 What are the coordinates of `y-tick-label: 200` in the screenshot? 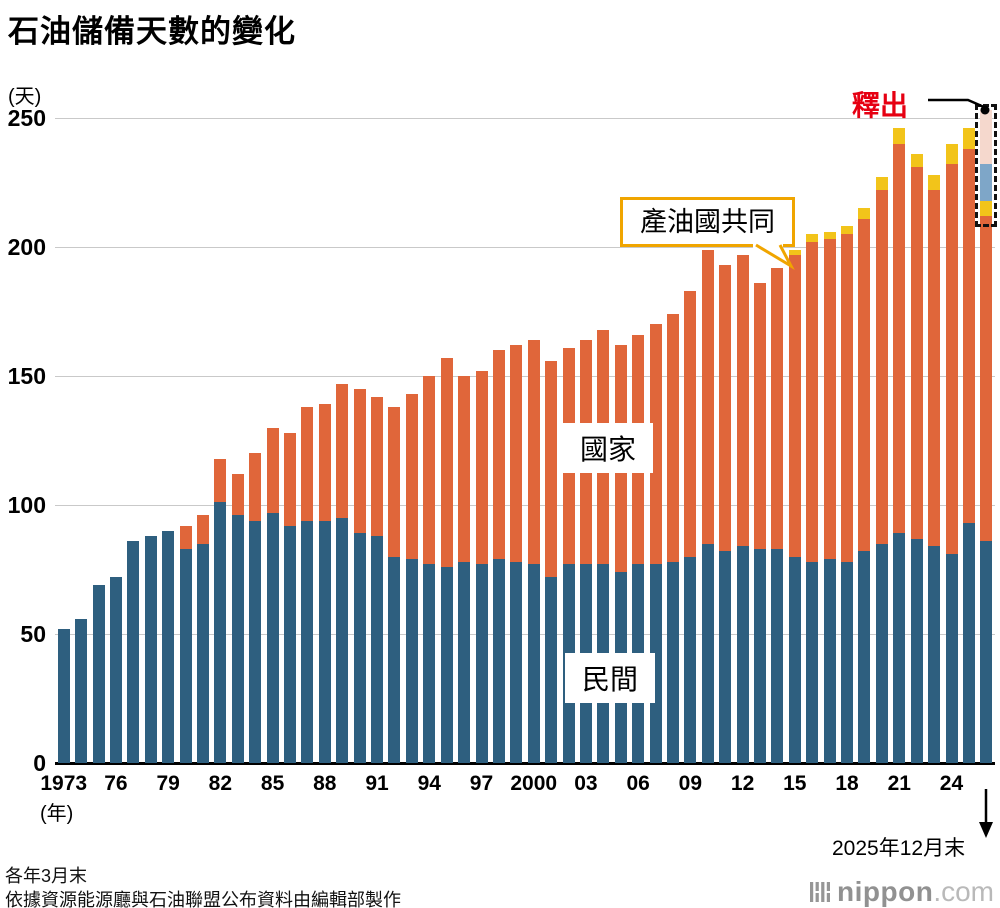 It's located at (26, 247).